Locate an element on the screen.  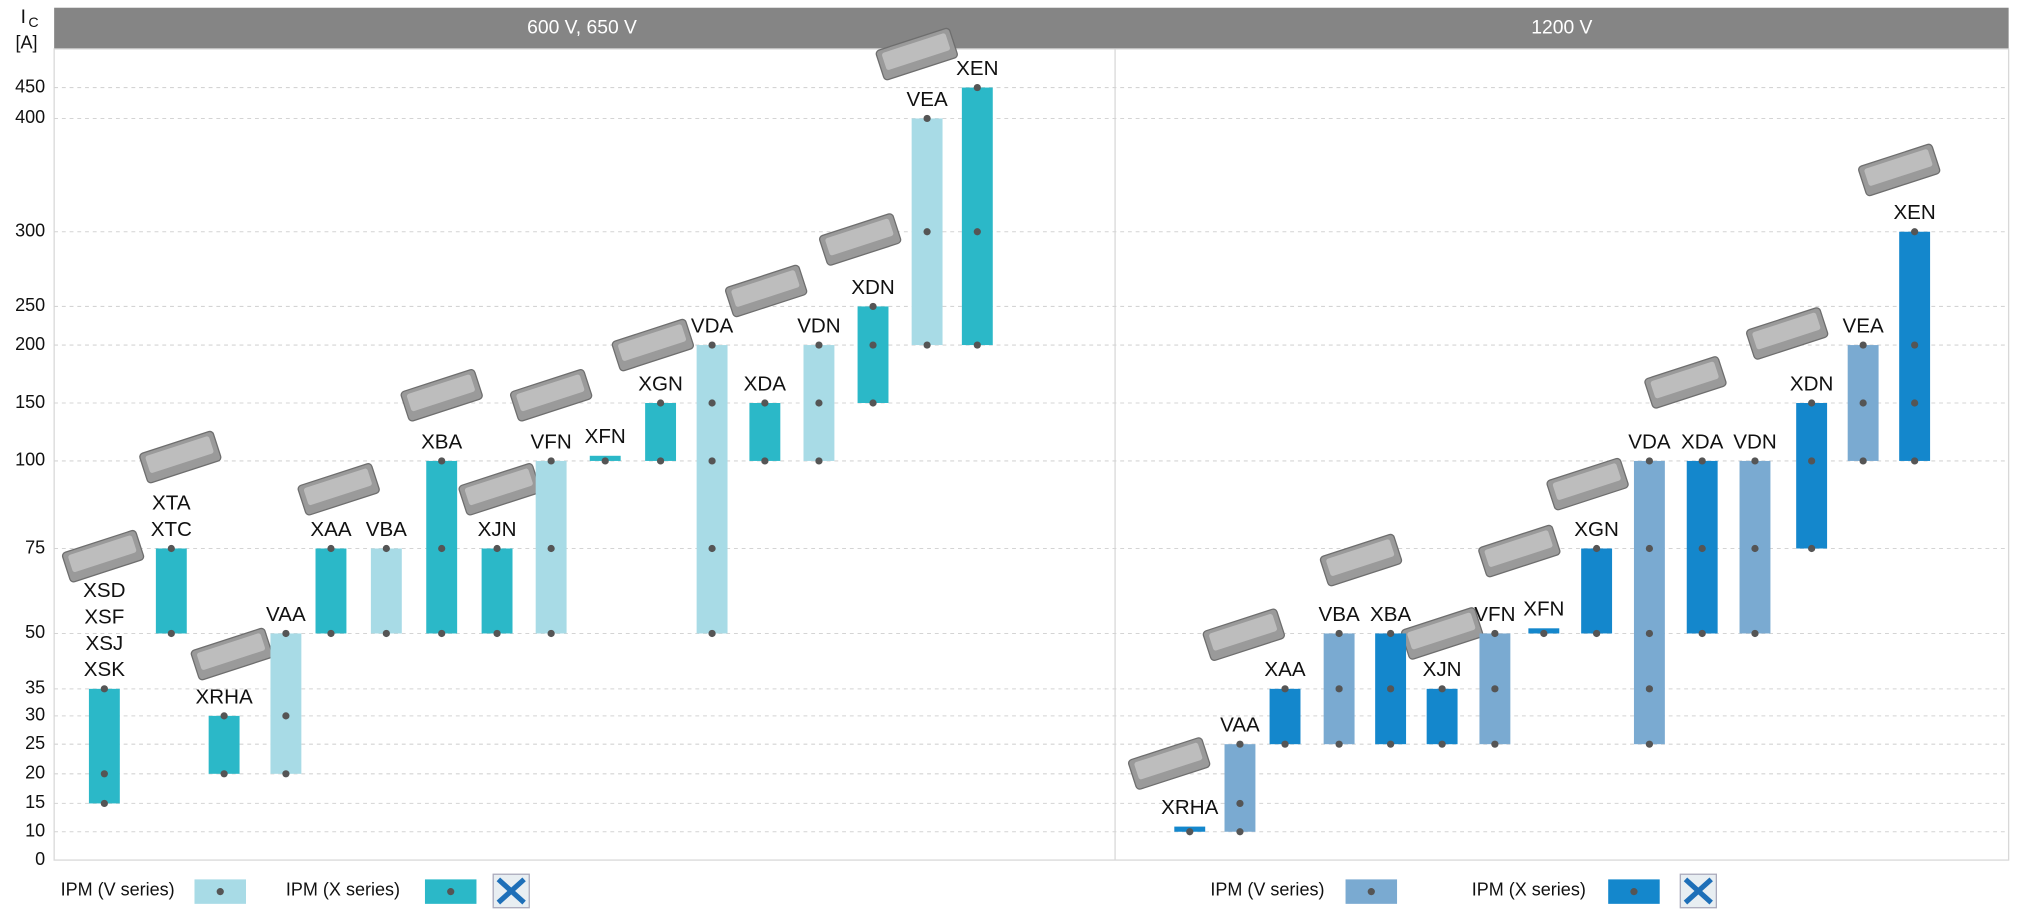
y-tick-label: 200 is located at coordinates (30, 344).